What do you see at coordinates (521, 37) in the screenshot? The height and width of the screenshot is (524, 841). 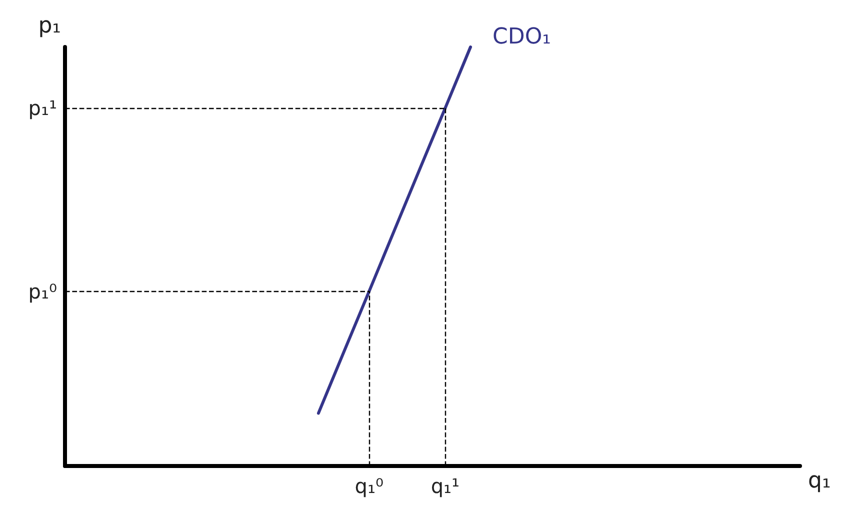 I see `series-label: CDO₁` at bounding box center [521, 37].